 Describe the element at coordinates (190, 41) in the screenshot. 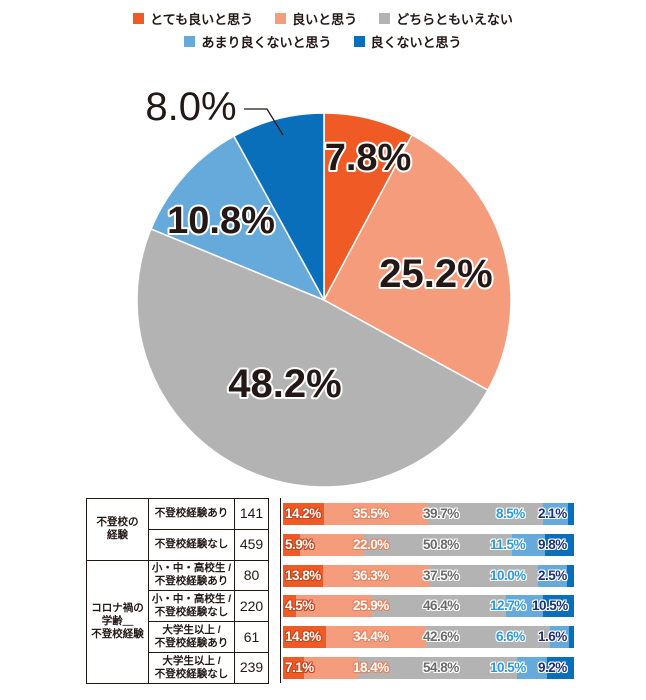

I see `legend-swatch-not-very-good` at that location.